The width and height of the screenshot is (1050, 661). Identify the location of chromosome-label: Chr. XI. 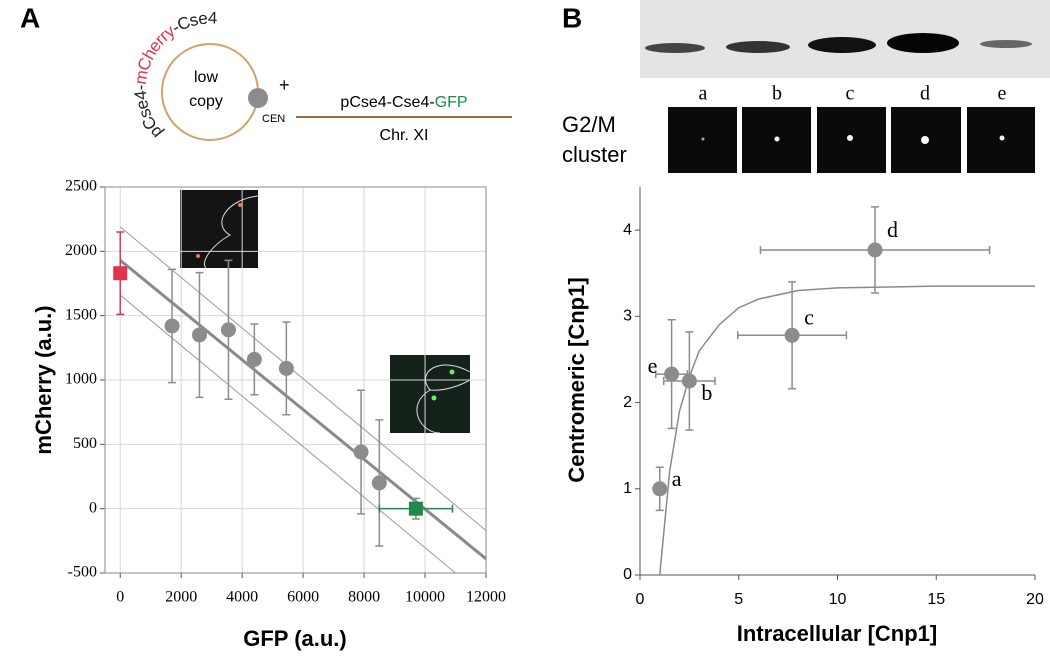
(404, 135).